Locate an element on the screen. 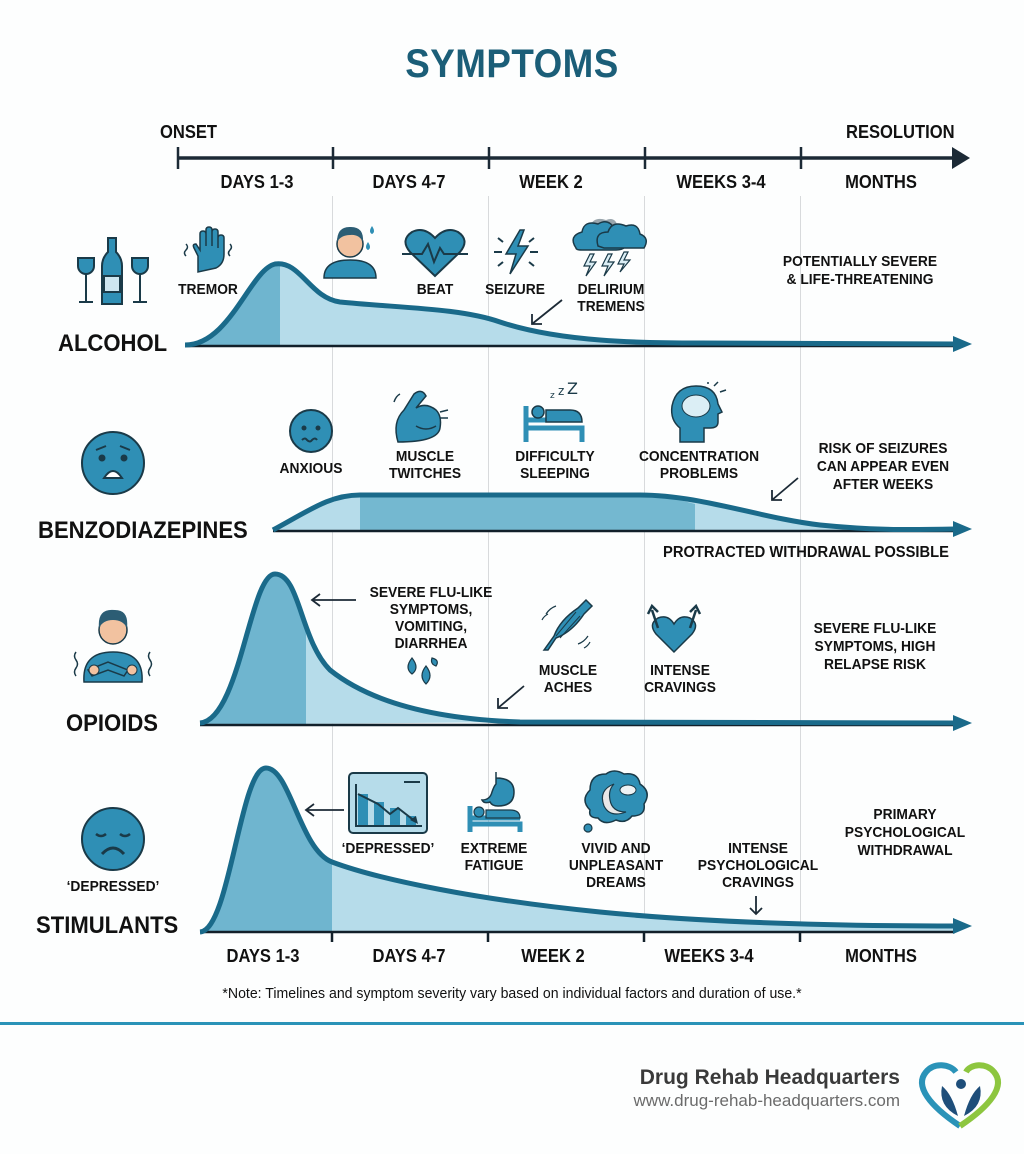 This screenshot has height=1154, width=1024. heart-arrows-icon is located at coordinates (674, 628).